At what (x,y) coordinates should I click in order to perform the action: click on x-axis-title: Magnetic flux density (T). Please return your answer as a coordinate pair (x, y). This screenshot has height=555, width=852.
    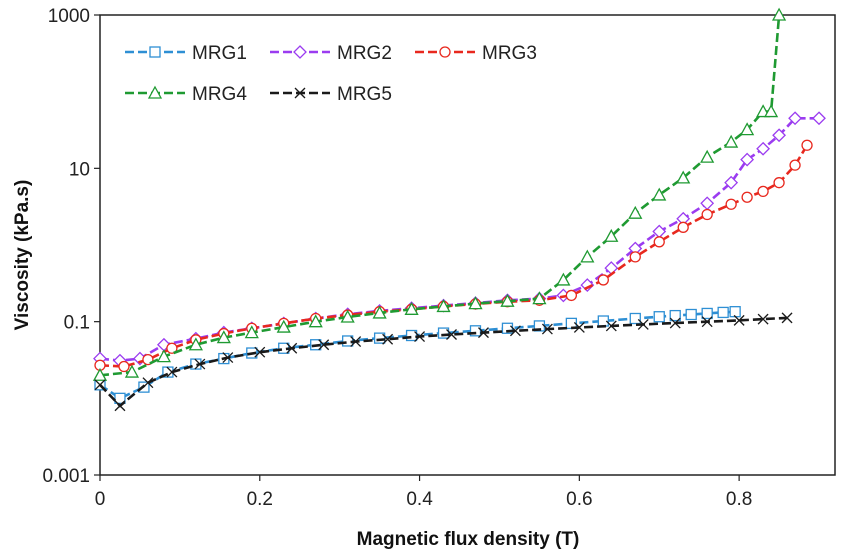
    Looking at the image, I should click on (468, 539).